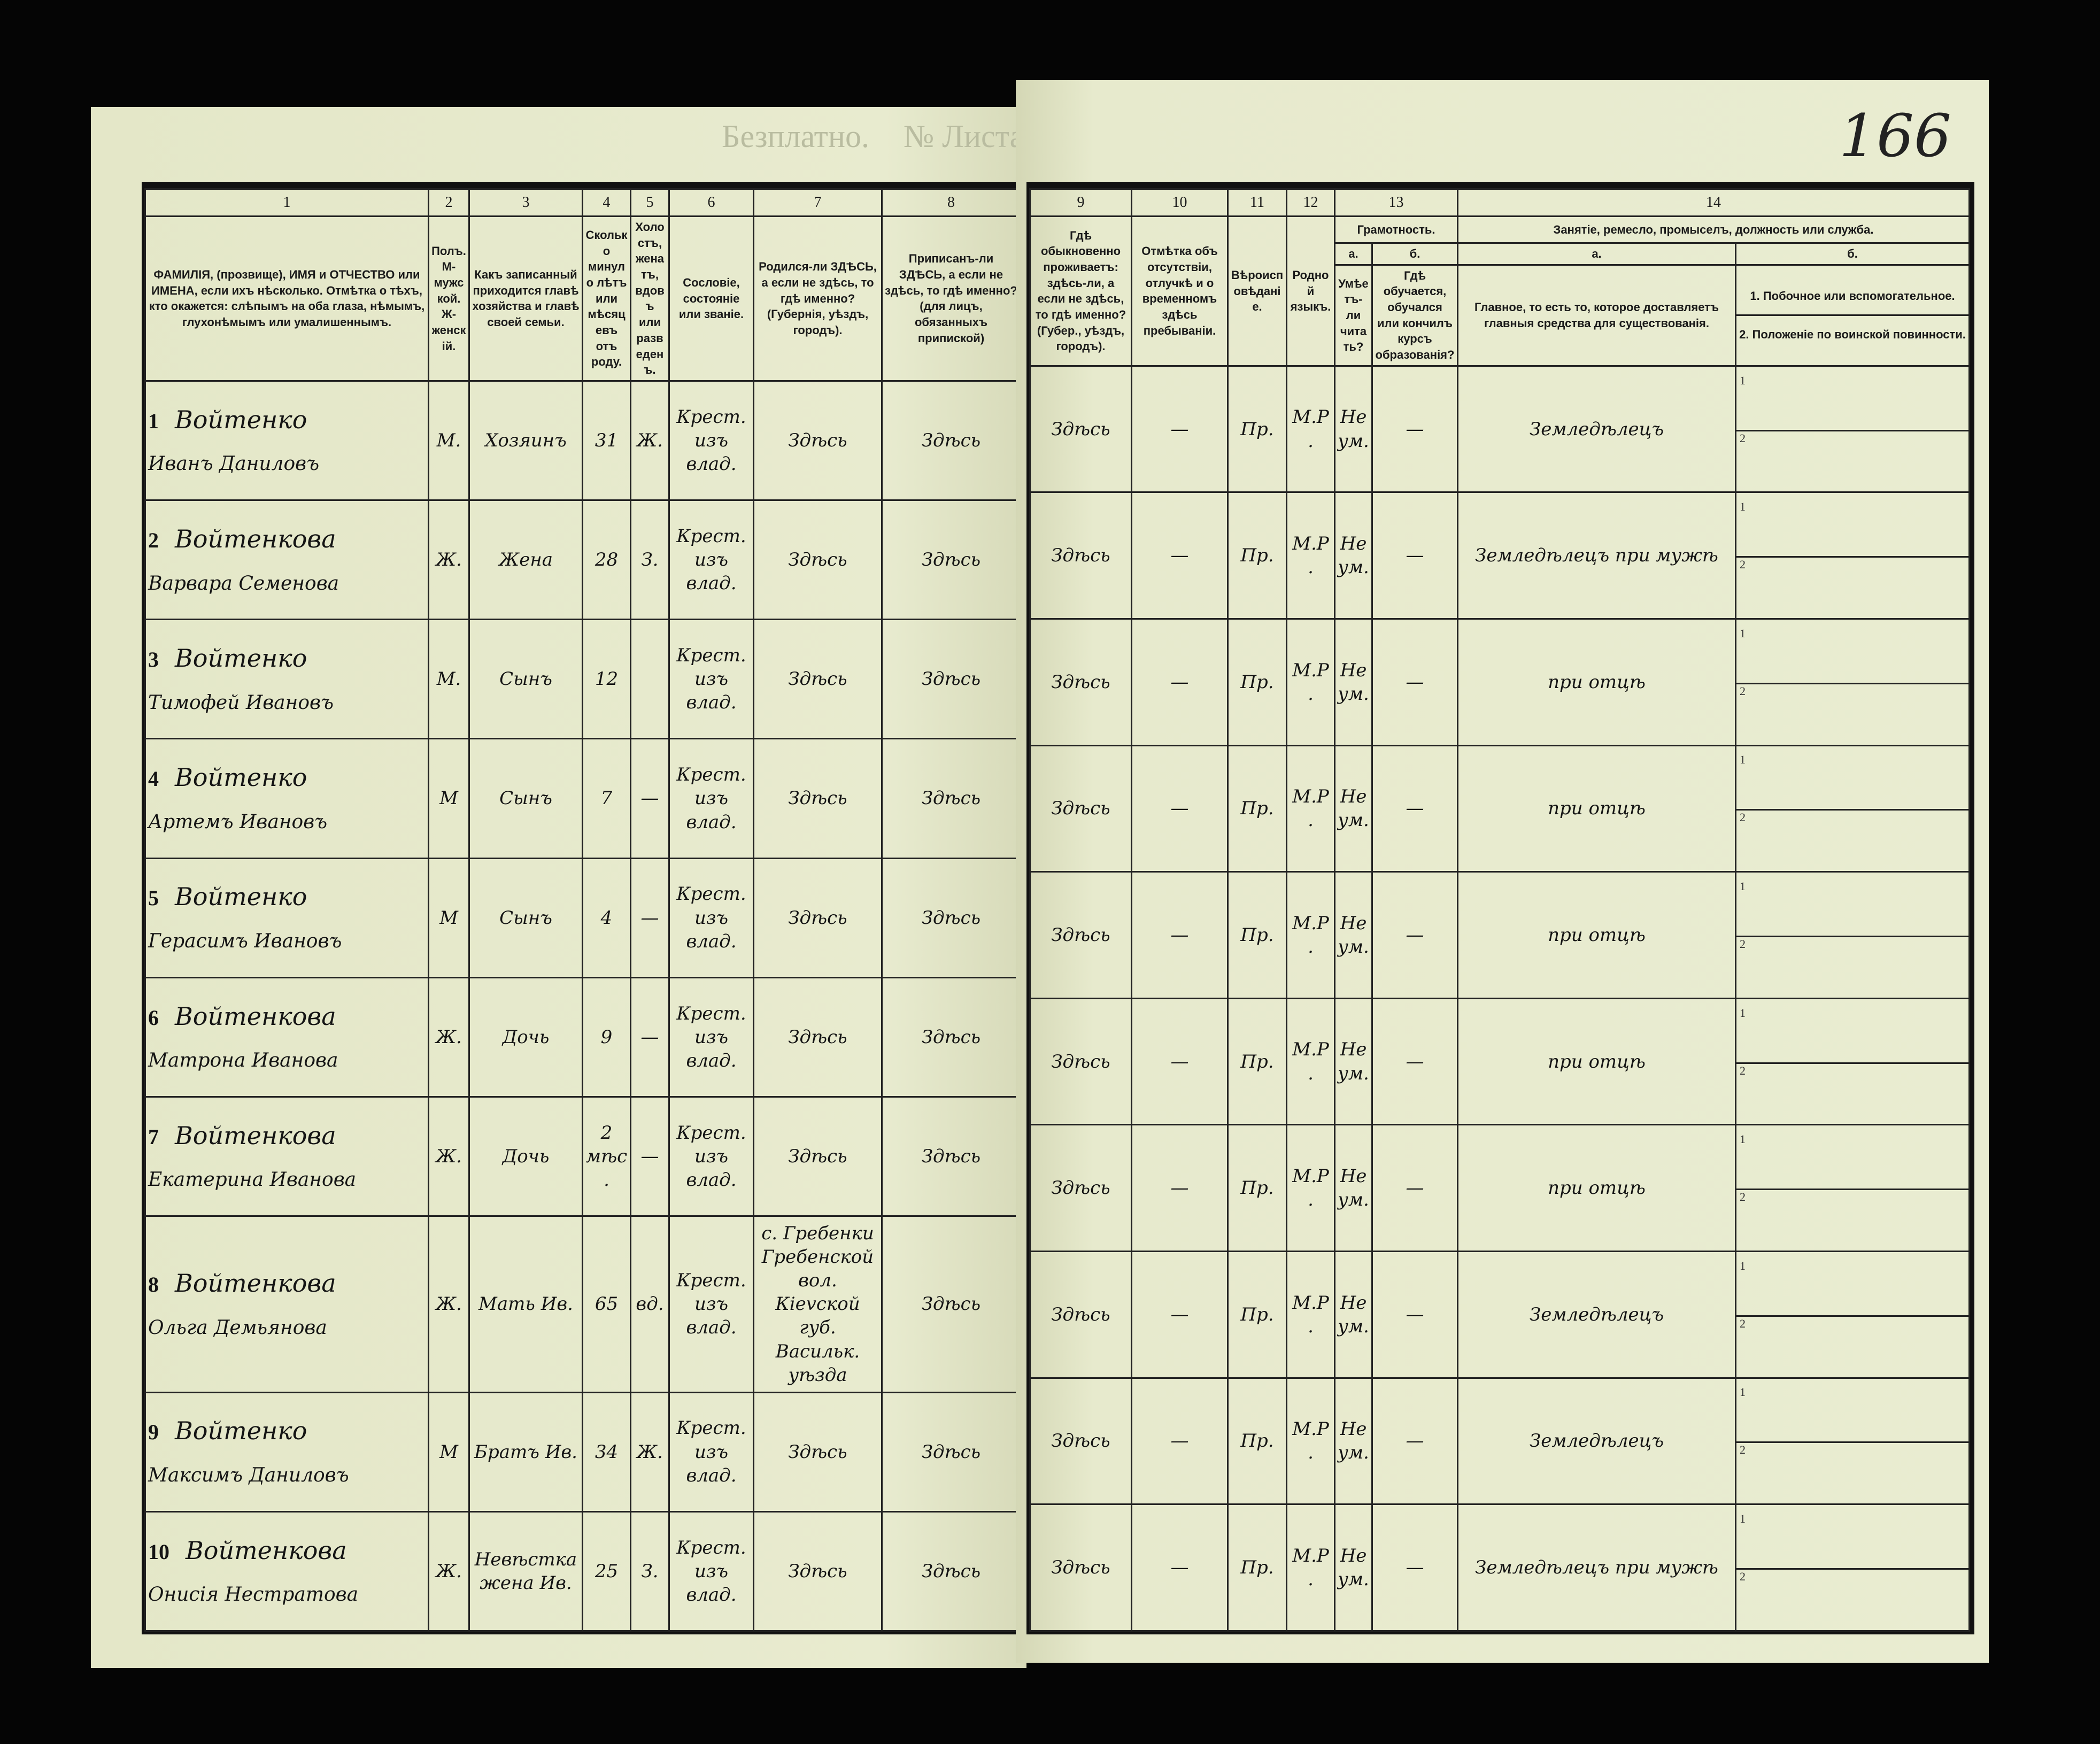 Image resolution: width=2100 pixels, height=1744 pixels. I want to click on row-number: 6, so click(153, 1017).